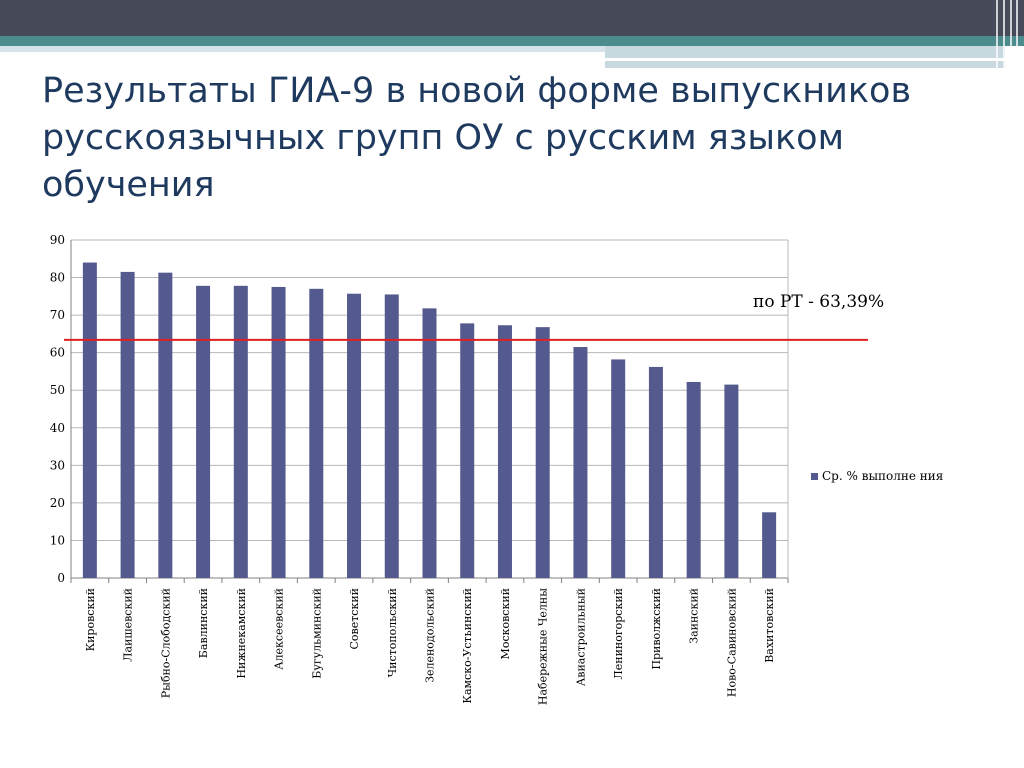 The image size is (1024, 768). I want to click on slide-header-band-right, so click(805, 57).